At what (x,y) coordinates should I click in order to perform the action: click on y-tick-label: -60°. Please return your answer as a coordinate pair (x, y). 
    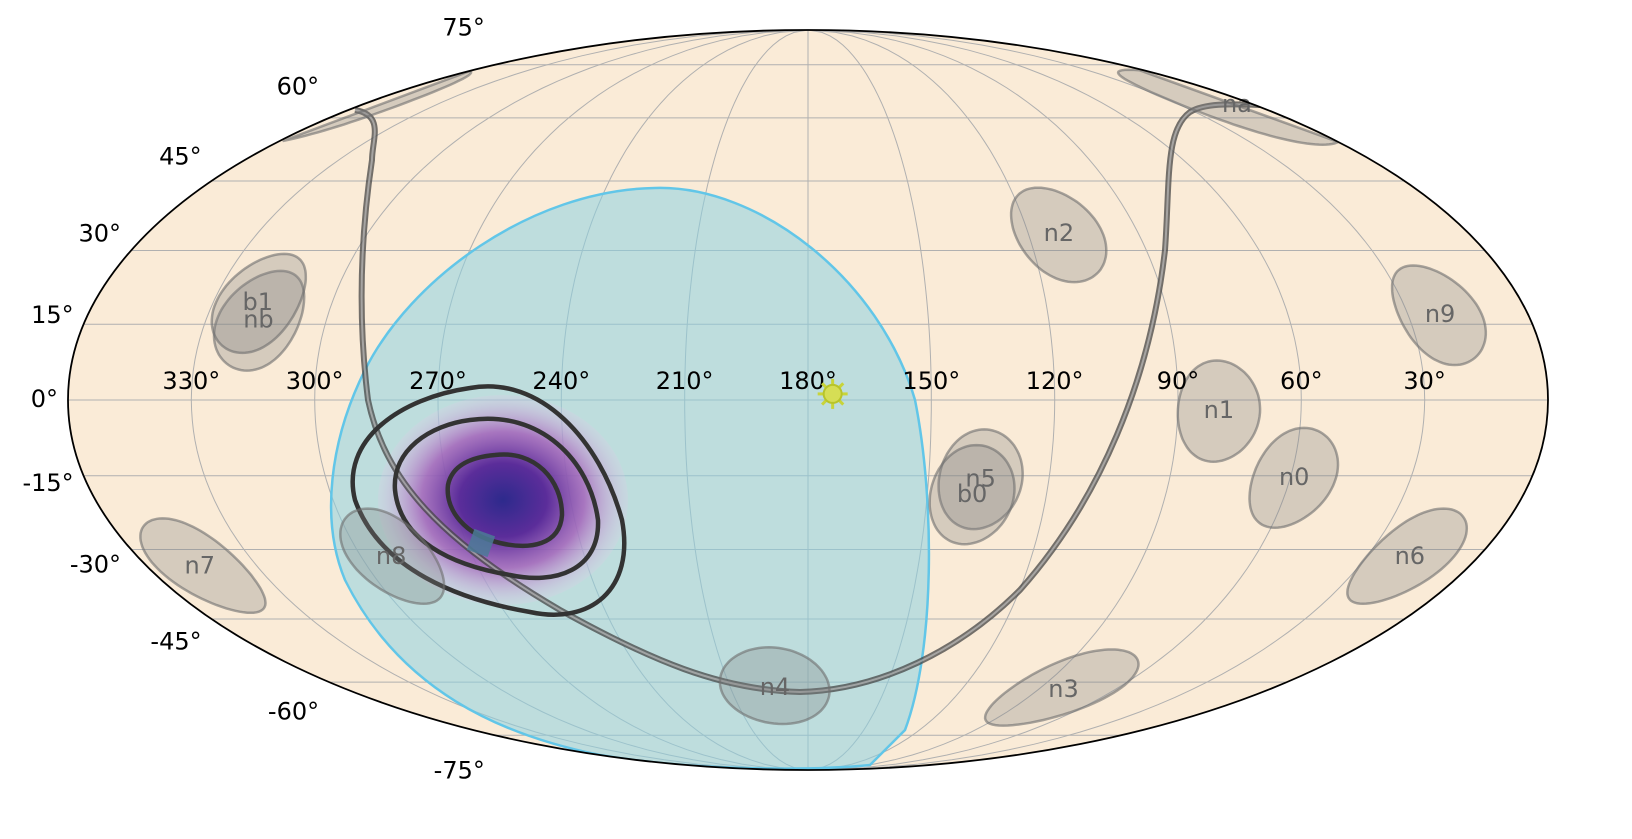
    Looking at the image, I should click on (293, 712).